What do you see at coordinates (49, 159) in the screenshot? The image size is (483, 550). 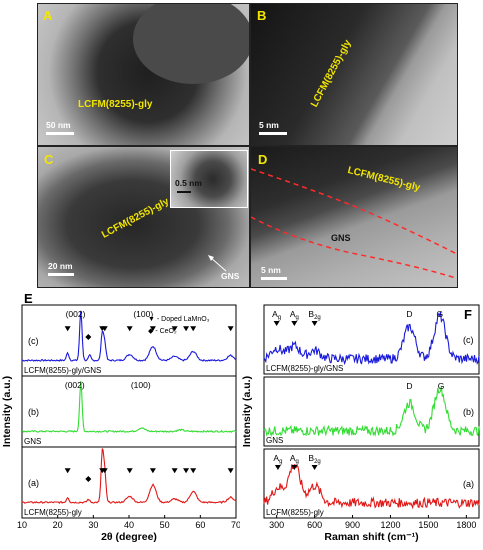 I see `panel-letter: C` at bounding box center [49, 159].